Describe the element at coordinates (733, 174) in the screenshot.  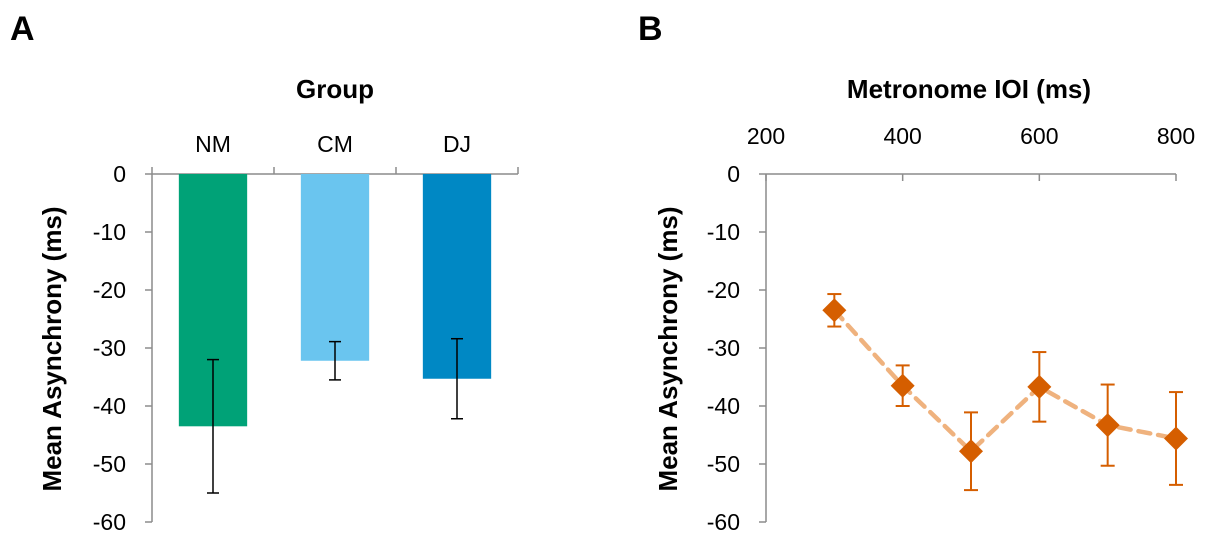
I see `line-chart-y-tick-label: 0` at that location.